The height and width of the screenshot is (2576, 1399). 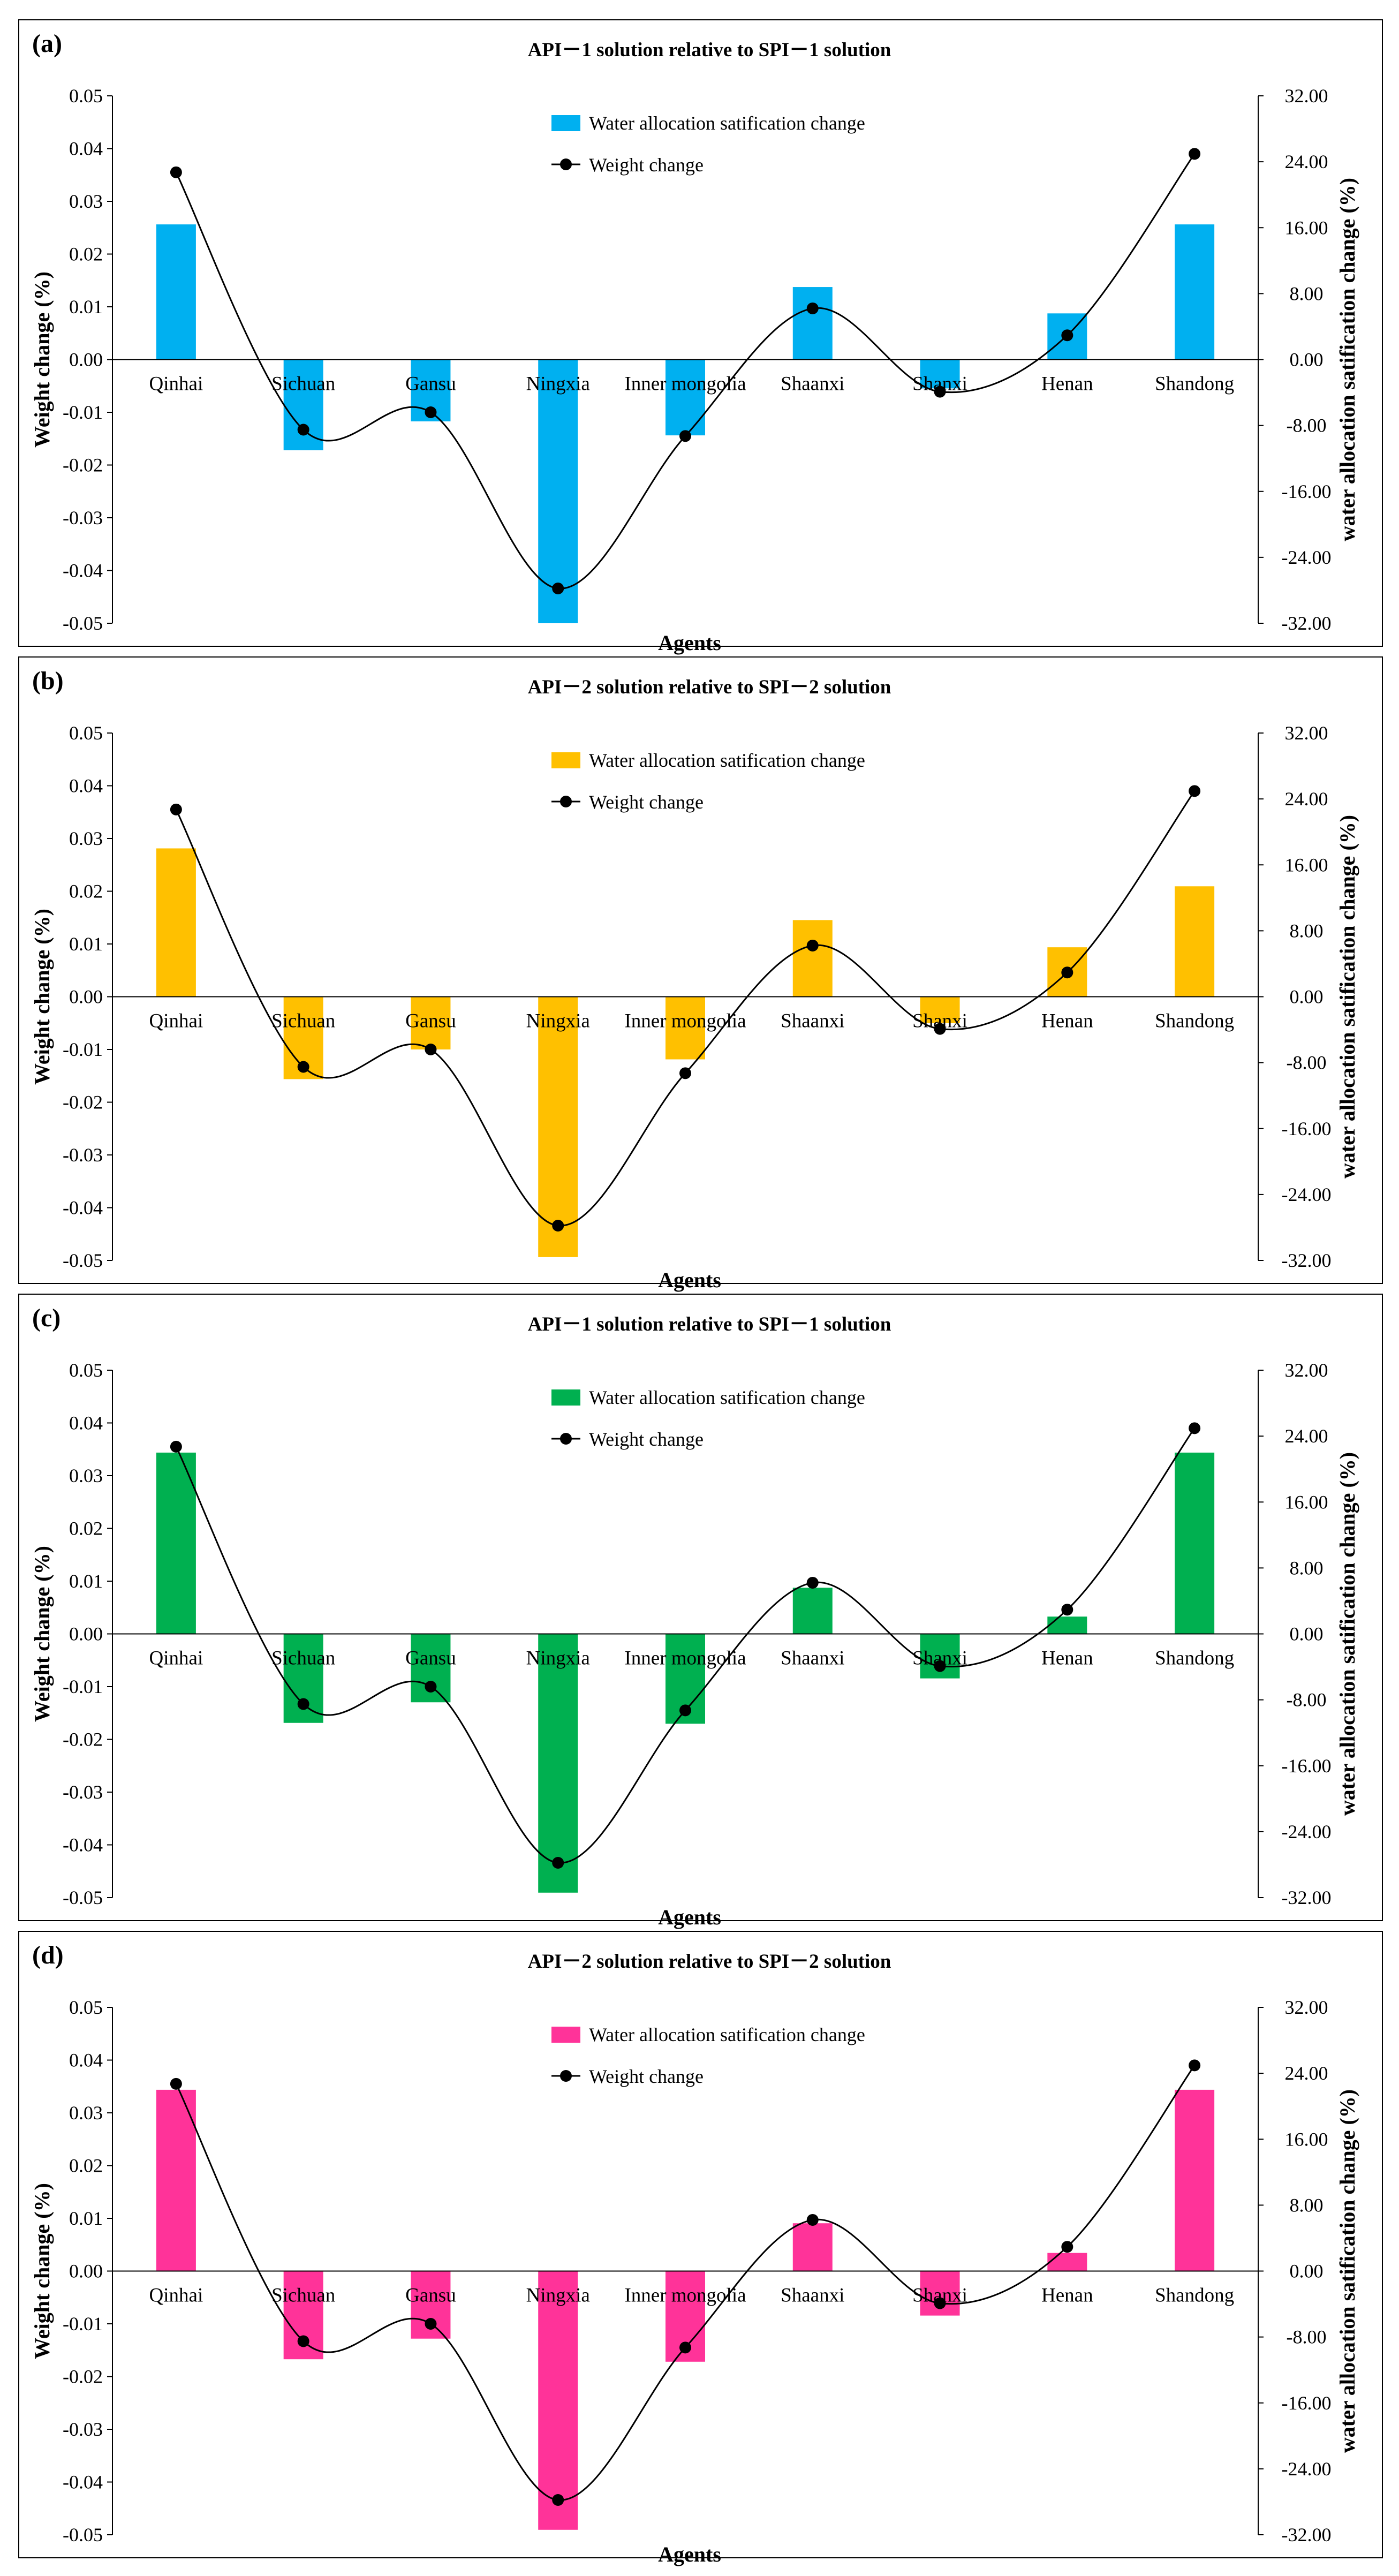 What do you see at coordinates (83, 2429) in the screenshot?
I see `left-tick-label: -0.03` at bounding box center [83, 2429].